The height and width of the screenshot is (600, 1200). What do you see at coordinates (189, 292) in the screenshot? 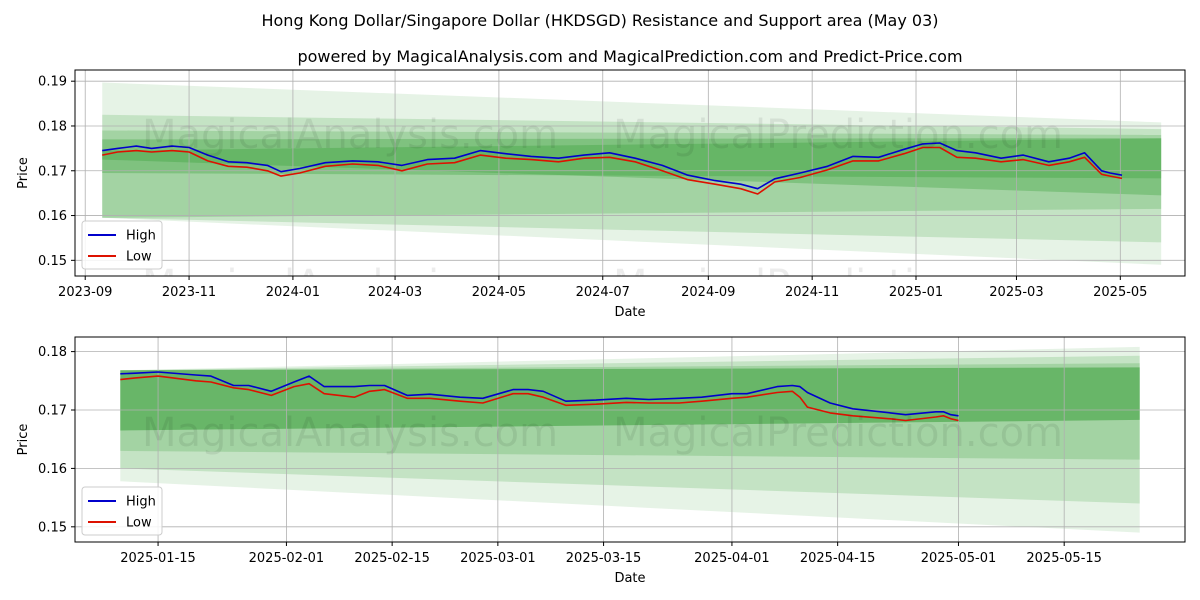
I see `x-tick-label: 2023-11` at bounding box center [189, 292].